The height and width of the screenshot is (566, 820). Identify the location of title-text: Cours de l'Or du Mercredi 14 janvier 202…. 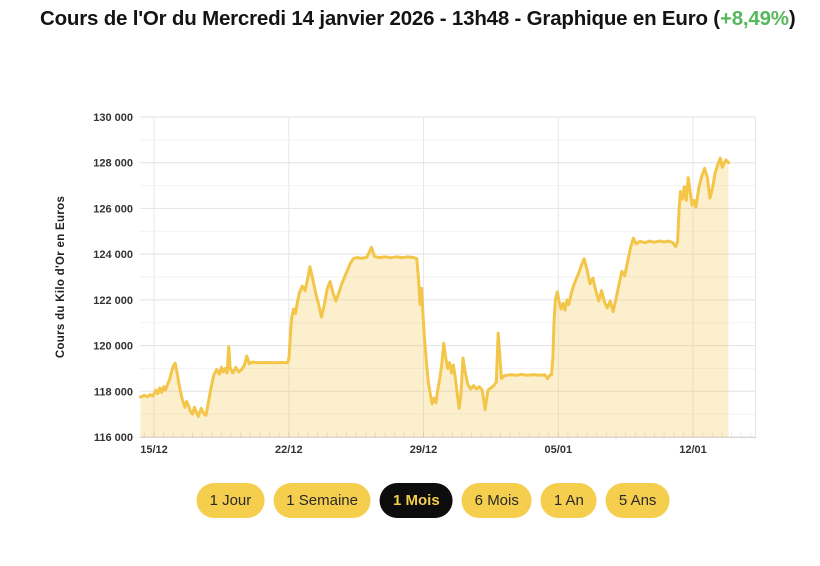
(377, 18).